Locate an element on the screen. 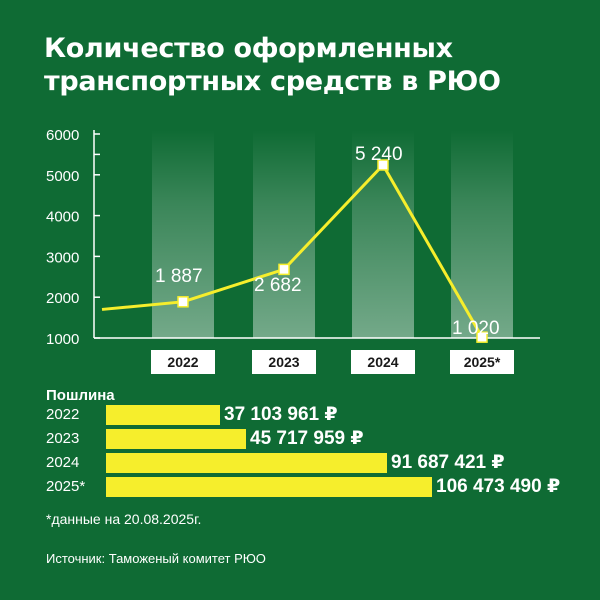  duty-year-label: 2024 is located at coordinates (63, 462).